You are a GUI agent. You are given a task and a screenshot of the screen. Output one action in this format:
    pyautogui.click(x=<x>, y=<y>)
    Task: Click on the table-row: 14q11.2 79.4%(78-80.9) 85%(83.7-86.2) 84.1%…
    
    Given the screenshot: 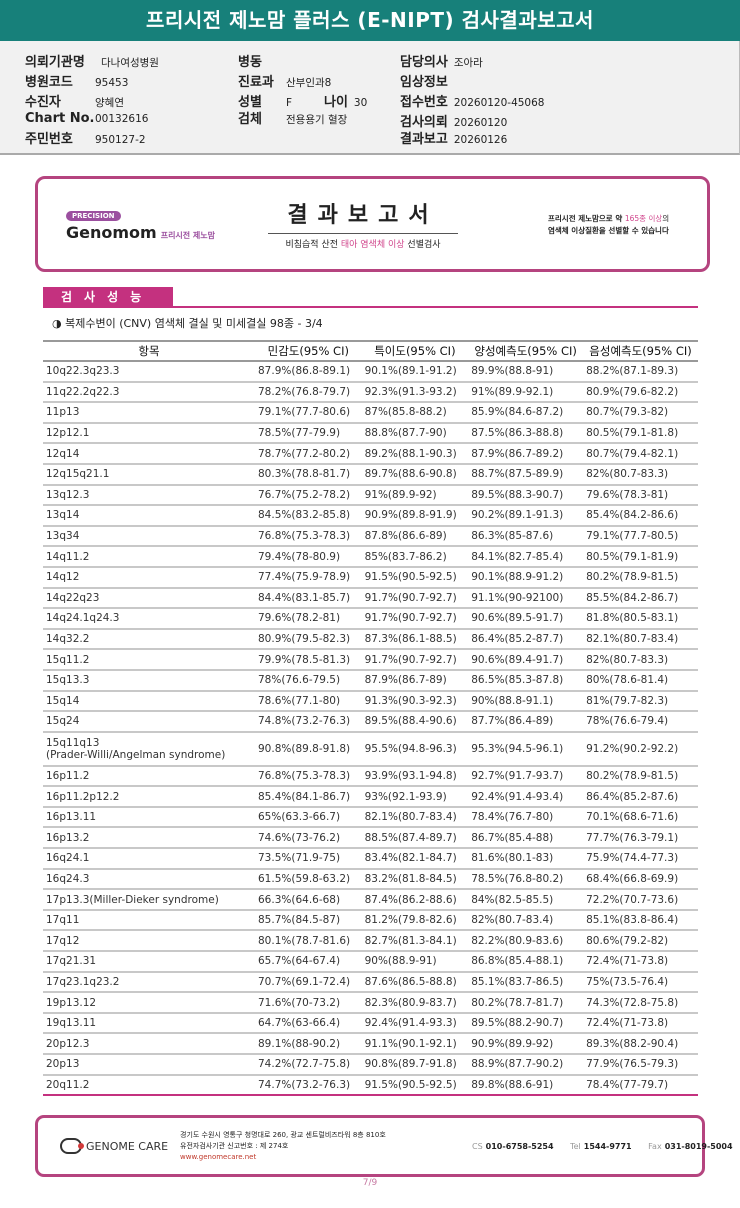 What is the action you would take?
    pyautogui.click(x=370, y=557)
    